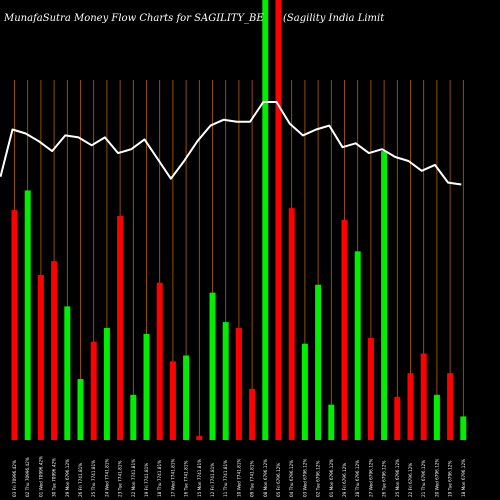 The height and width of the screenshot is (500, 500). What do you see at coordinates (172, 478) in the screenshot?
I see `x-tick-label: 17 Wed 7741.81%` at bounding box center [172, 478].